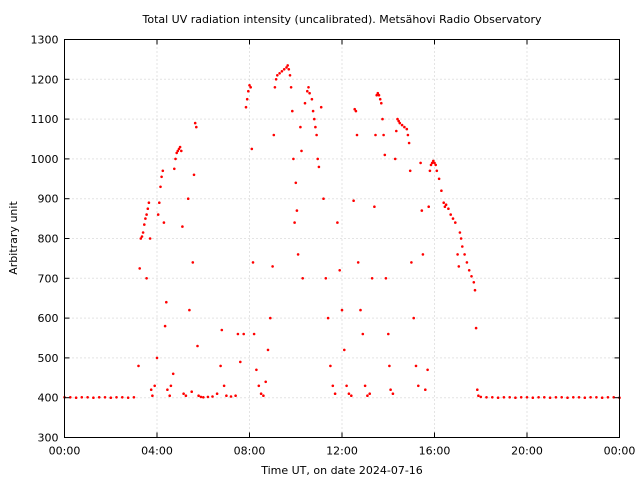 The height and width of the screenshot is (480, 640). Describe the element at coordinates (48, 239) in the screenshot. I see `y-tick-label: 800` at that location.